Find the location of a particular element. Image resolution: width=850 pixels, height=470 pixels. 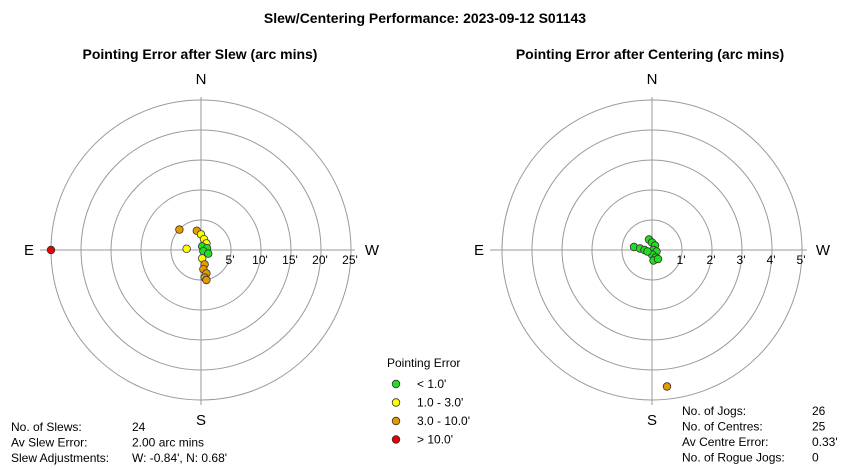

centering-dir-west: W is located at coordinates (823, 250).